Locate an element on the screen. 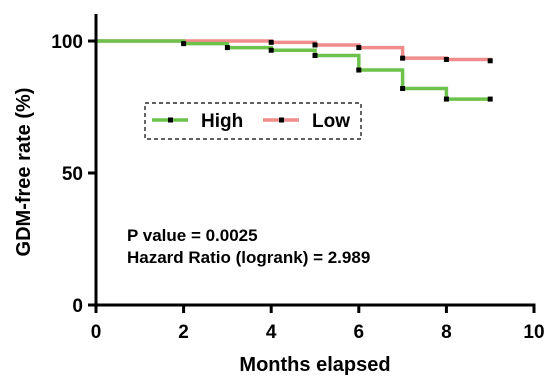  x-tick-label: 6 is located at coordinates (359, 332).